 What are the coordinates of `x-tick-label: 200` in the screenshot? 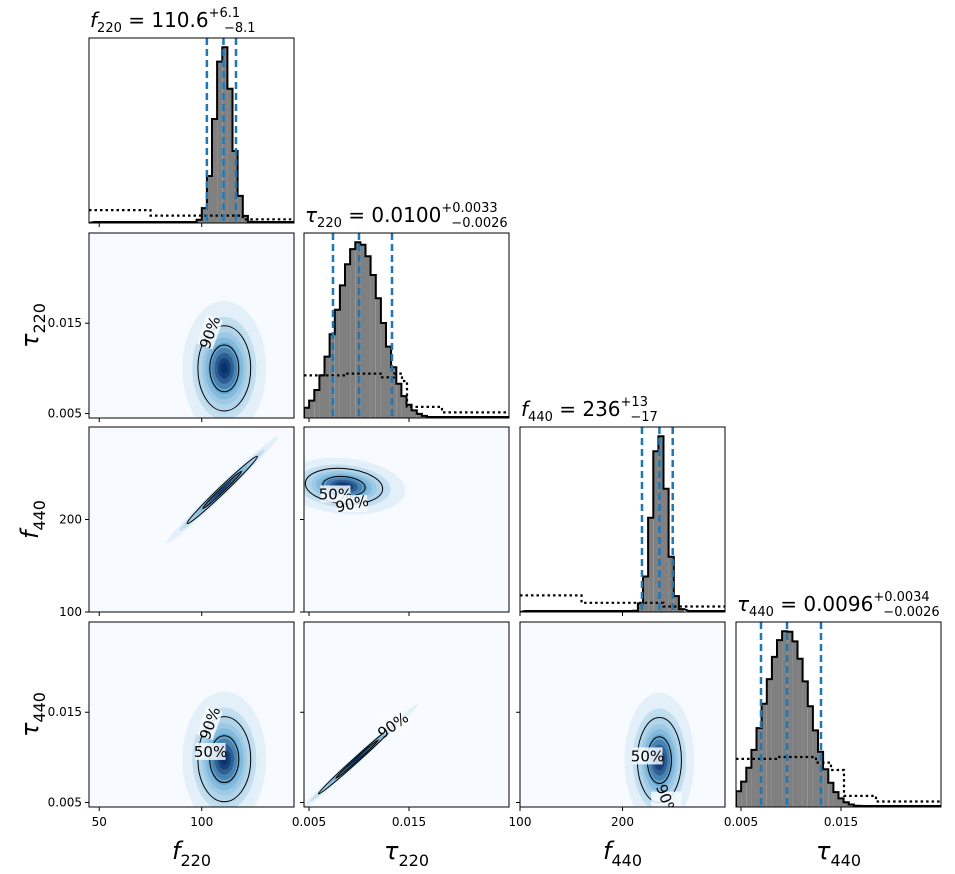 It's located at (622, 822).